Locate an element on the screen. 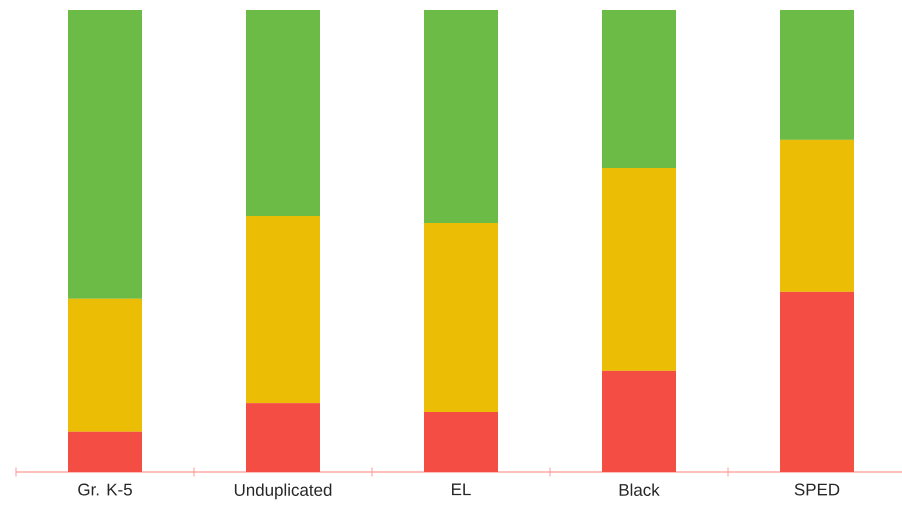 The width and height of the screenshot is (902, 519). x-tick-label: Unduplicated is located at coordinates (283, 492).